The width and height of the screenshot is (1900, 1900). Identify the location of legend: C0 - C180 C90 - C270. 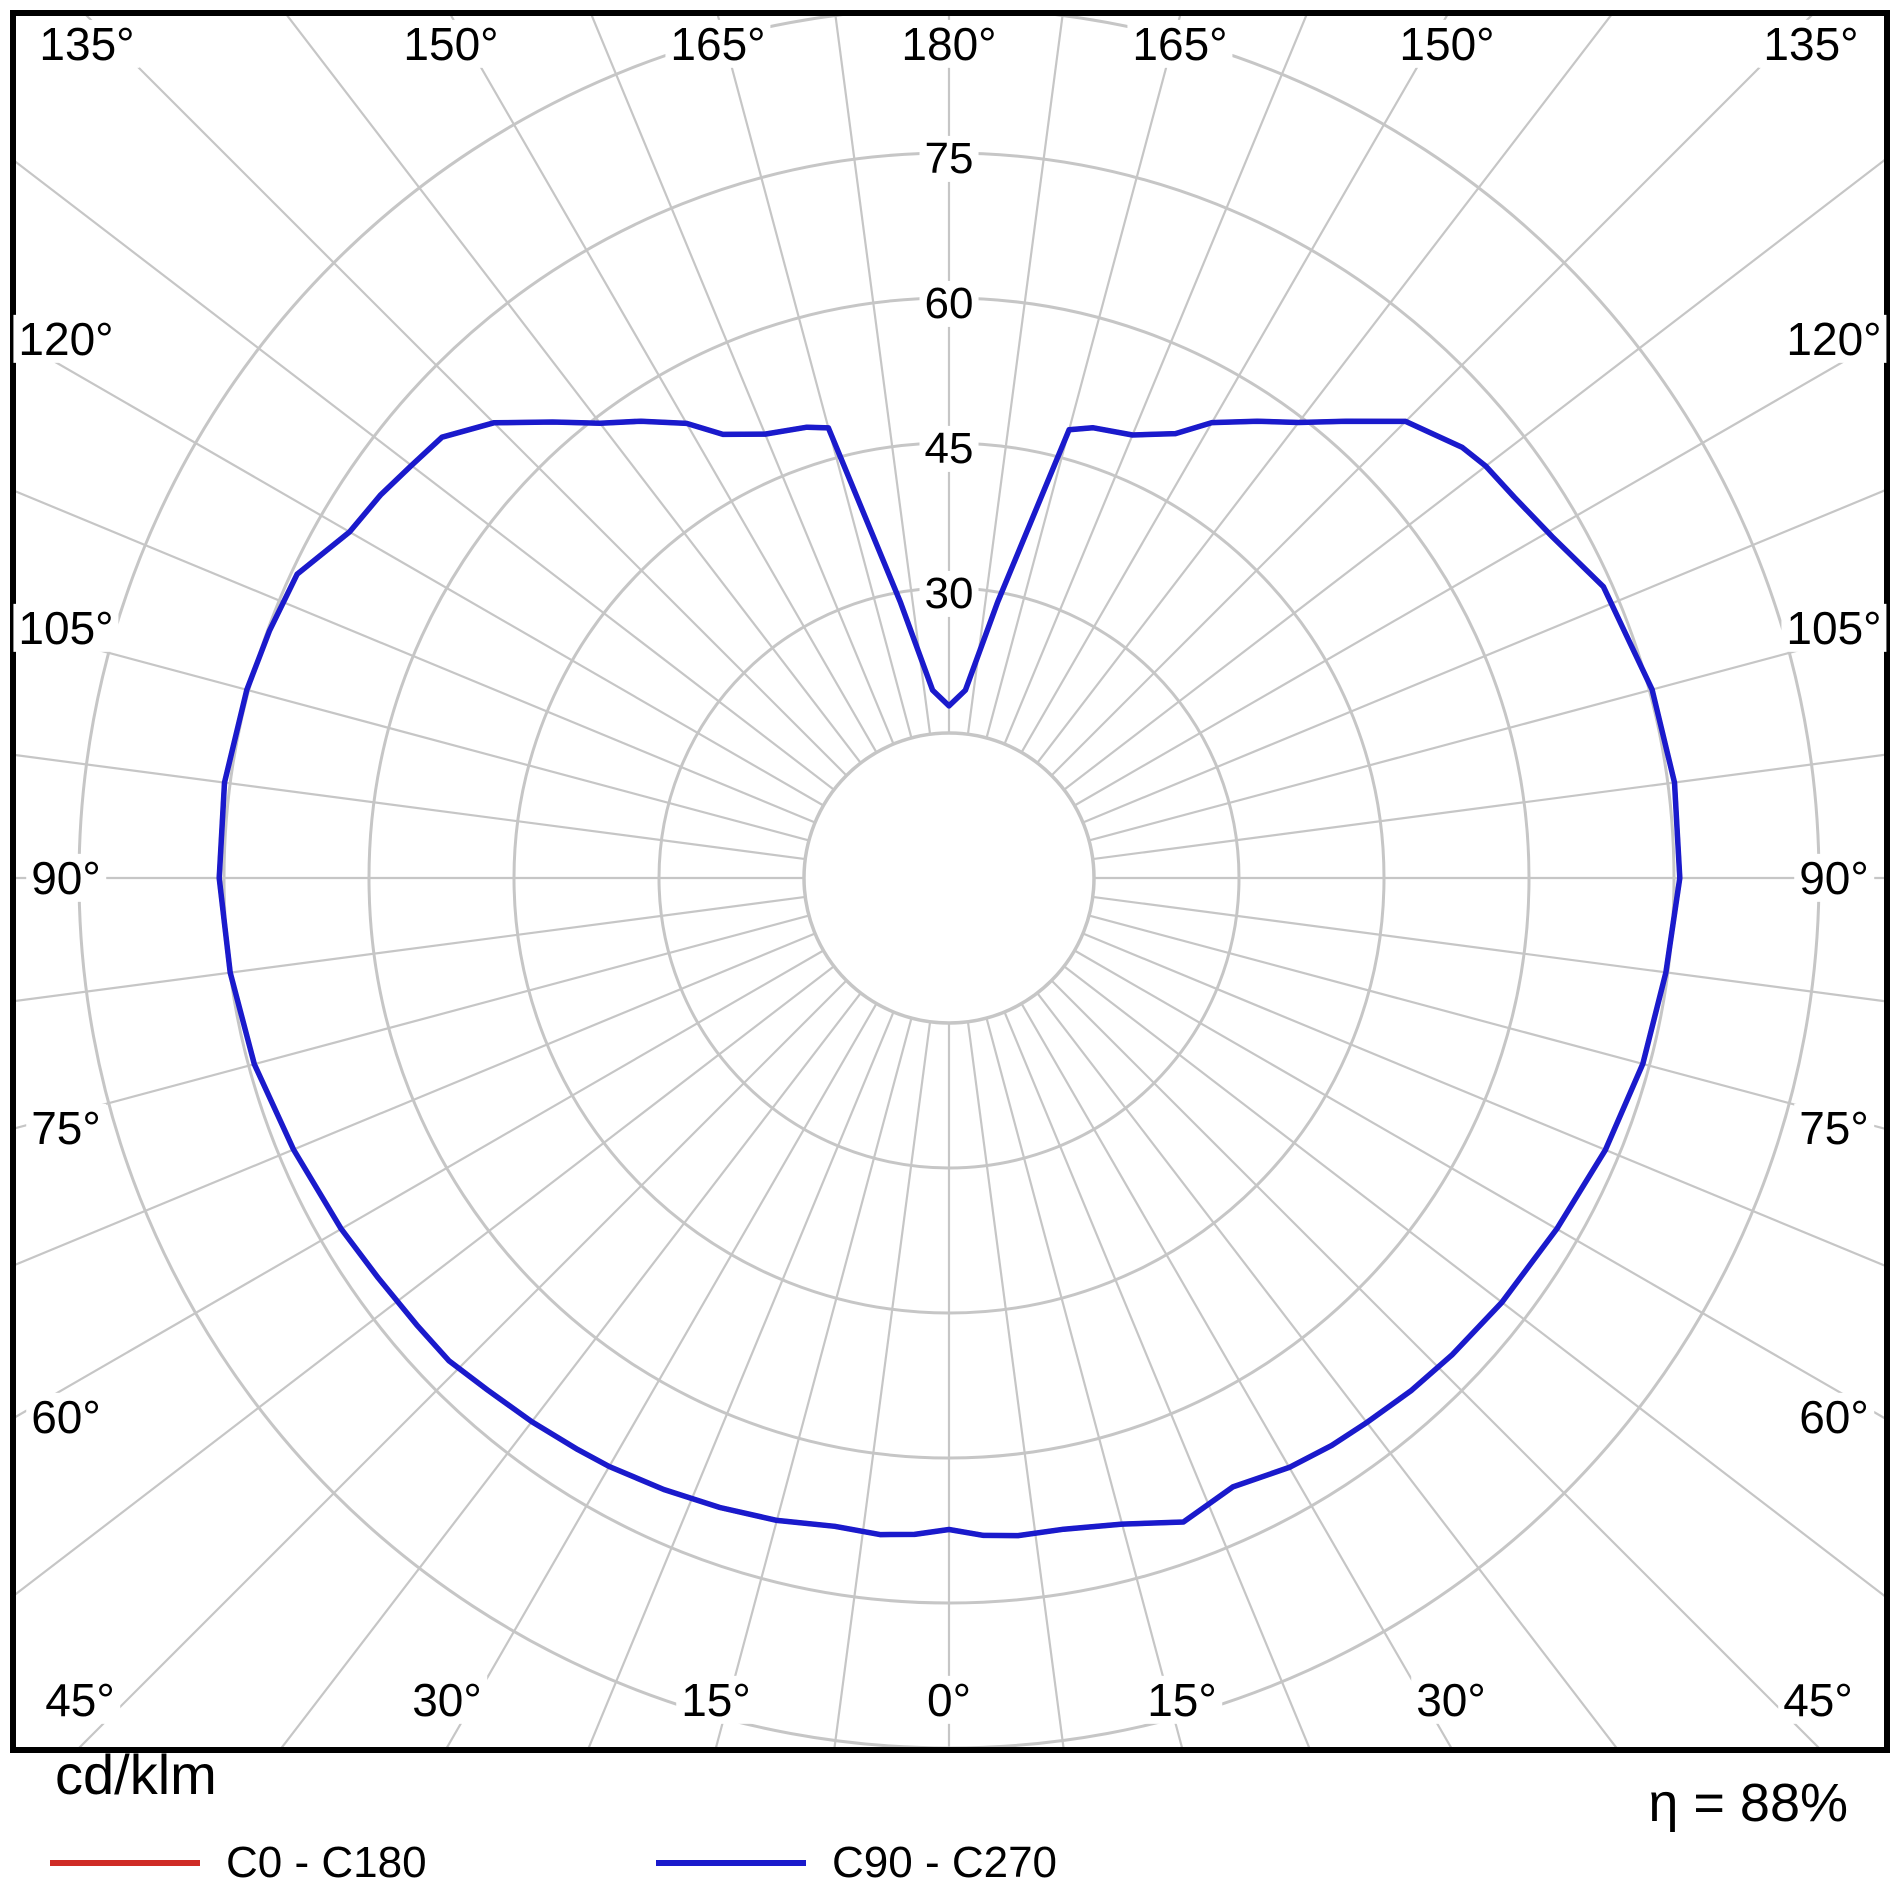
(950, 1863).